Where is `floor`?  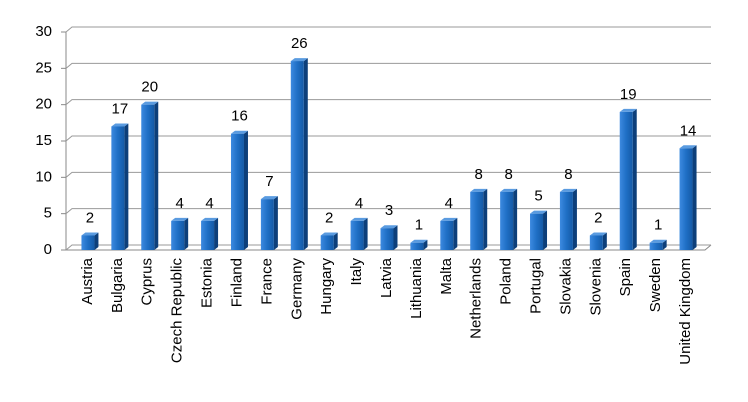
floor is located at coordinates (389, 247).